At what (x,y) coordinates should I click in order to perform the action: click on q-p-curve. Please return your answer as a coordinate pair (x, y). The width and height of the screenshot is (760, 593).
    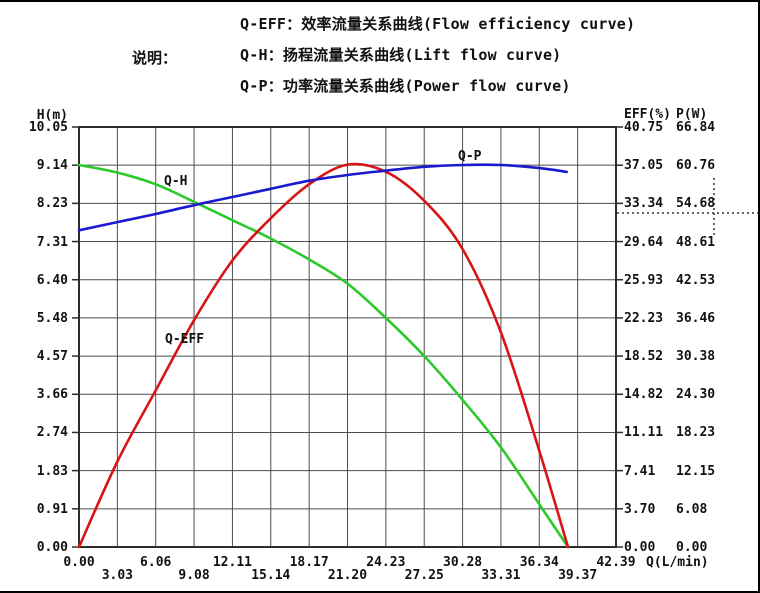
    Looking at the image, I should click on (322, 197).